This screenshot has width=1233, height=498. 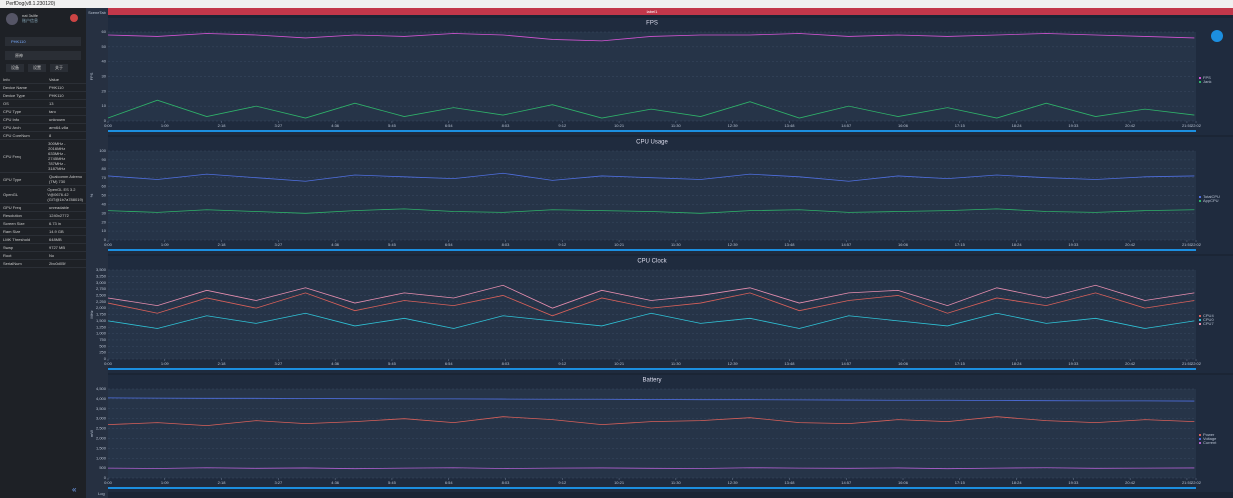 What do you see at coordinates (102, 352) in the screenshot?
I see `y-tick-label: 250` at bounding box center [102, 352].